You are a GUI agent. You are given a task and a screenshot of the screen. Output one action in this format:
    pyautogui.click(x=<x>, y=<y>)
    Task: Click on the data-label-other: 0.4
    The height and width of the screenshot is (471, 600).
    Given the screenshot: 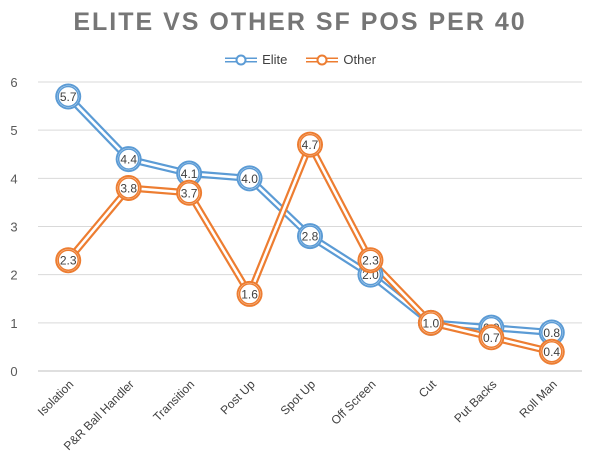 What is the action you would take?
    pyautogui.click(x=551, y=352)
    